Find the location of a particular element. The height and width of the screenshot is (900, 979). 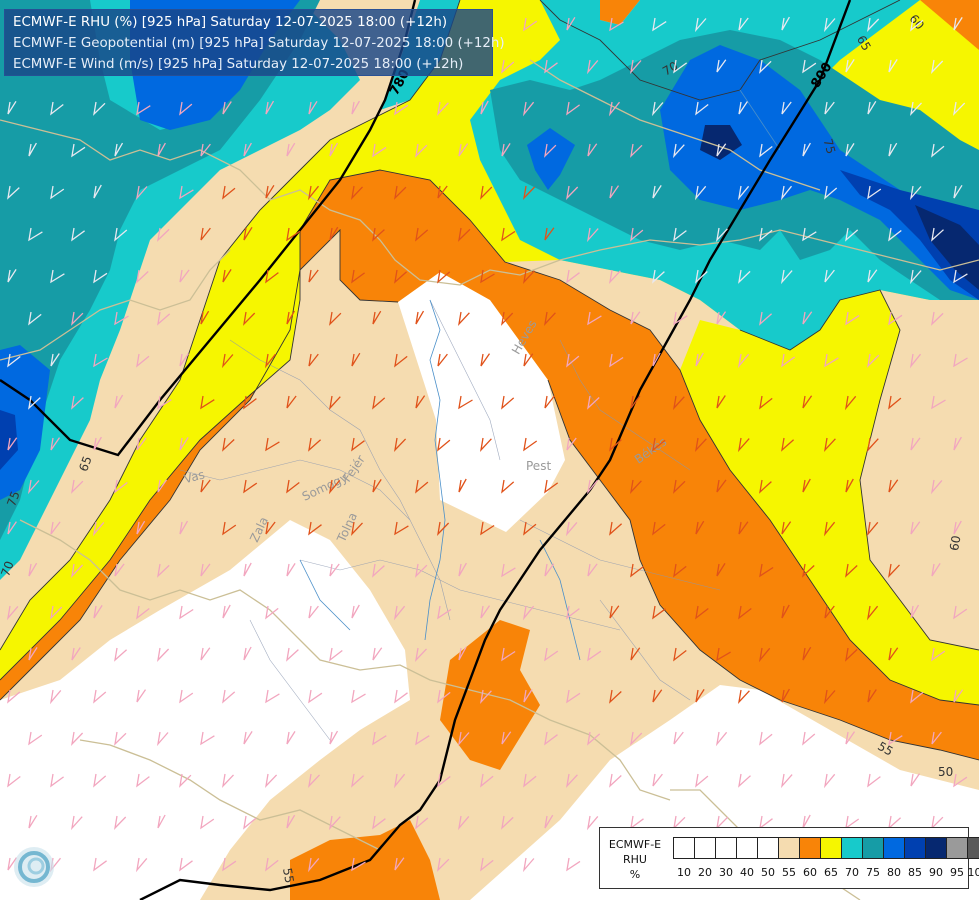

legend-tick-label: 30 is located at coordinates (726, 872).